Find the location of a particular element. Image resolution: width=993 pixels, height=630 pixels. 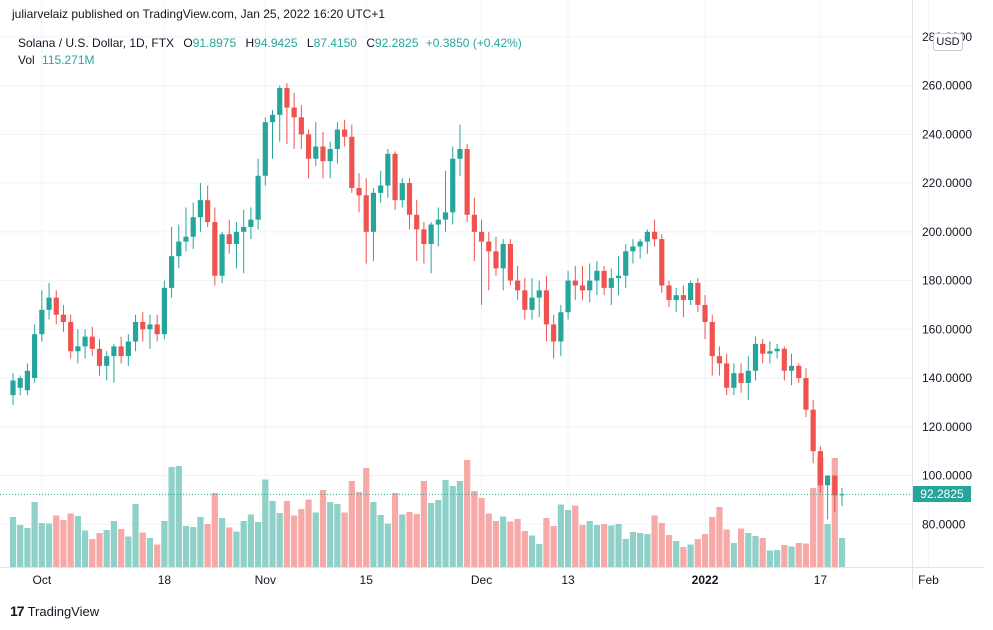

tradingview-brand-text: TradingView is located at coordinates (63, 611).